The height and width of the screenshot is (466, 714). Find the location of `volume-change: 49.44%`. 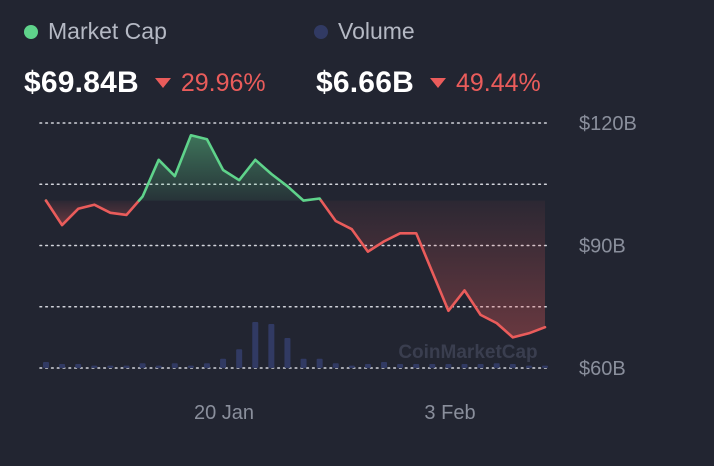

volume-change: 49.44% is located at coordinates (485, 83).